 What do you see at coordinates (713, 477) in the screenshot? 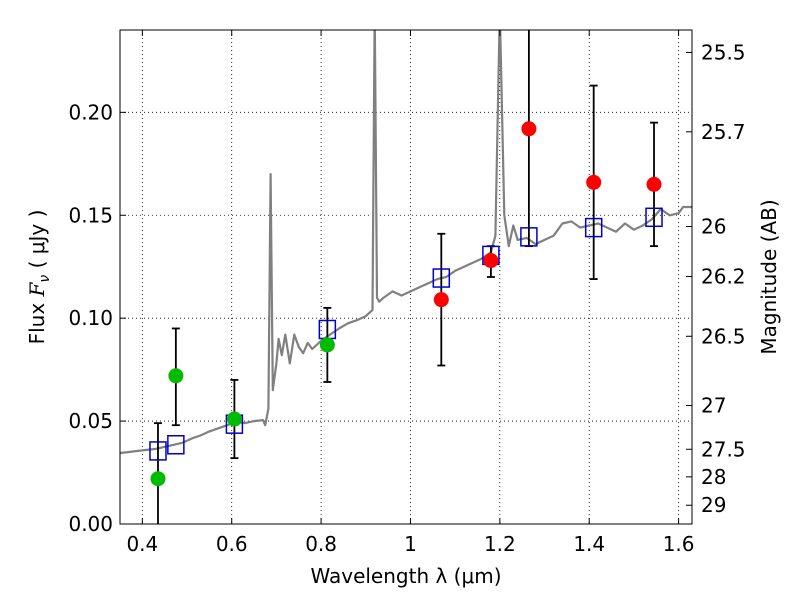
I see `mag-tick-label: 28` at bounding box center [713, 477].